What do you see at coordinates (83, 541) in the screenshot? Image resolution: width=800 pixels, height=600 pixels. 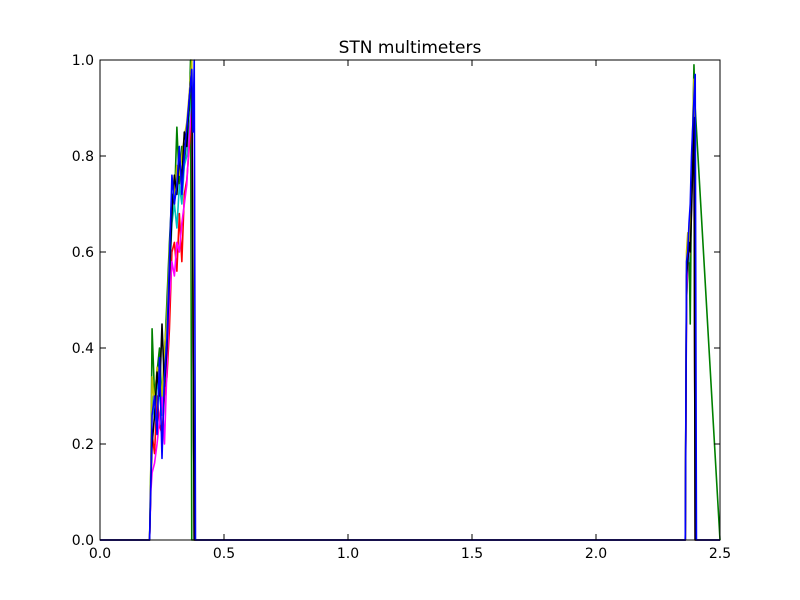 I see `y-tick-label: 0.0` at bounding box center [83, 541].